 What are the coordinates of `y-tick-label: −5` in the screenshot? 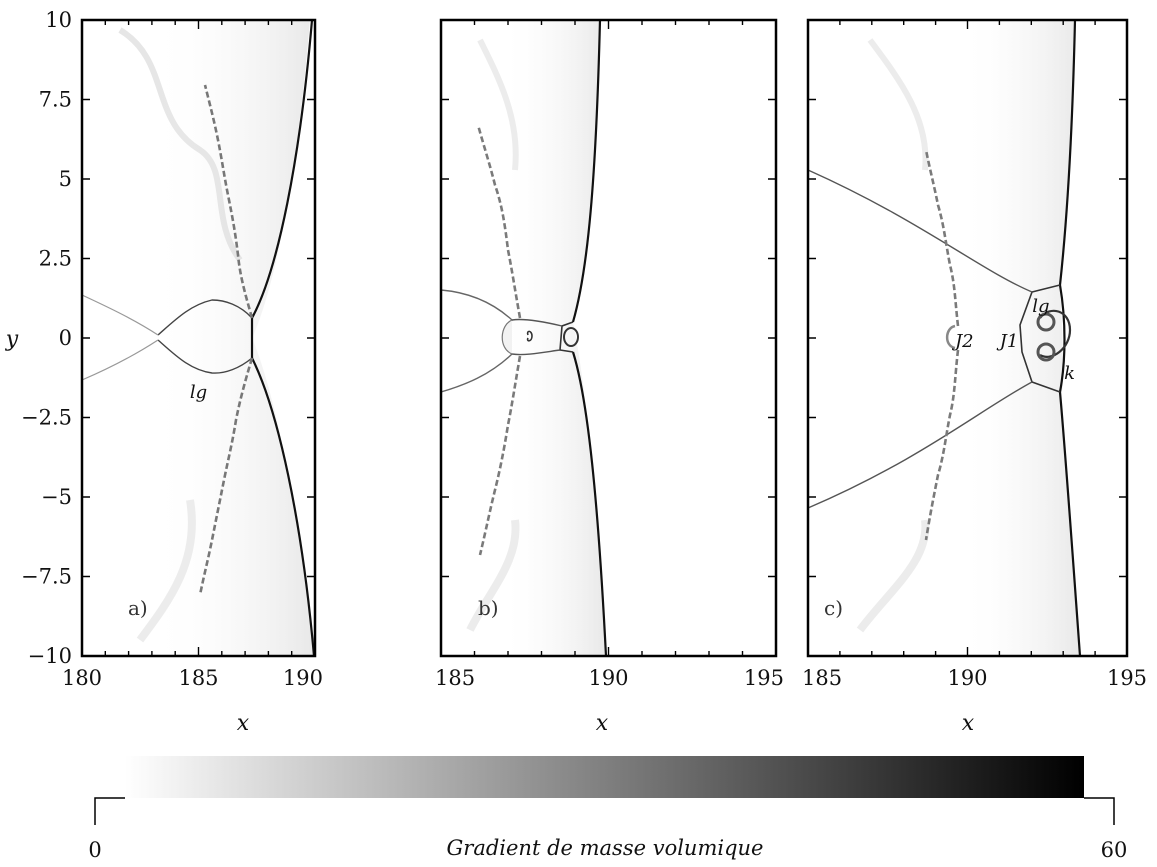 It's located at (56, 497).